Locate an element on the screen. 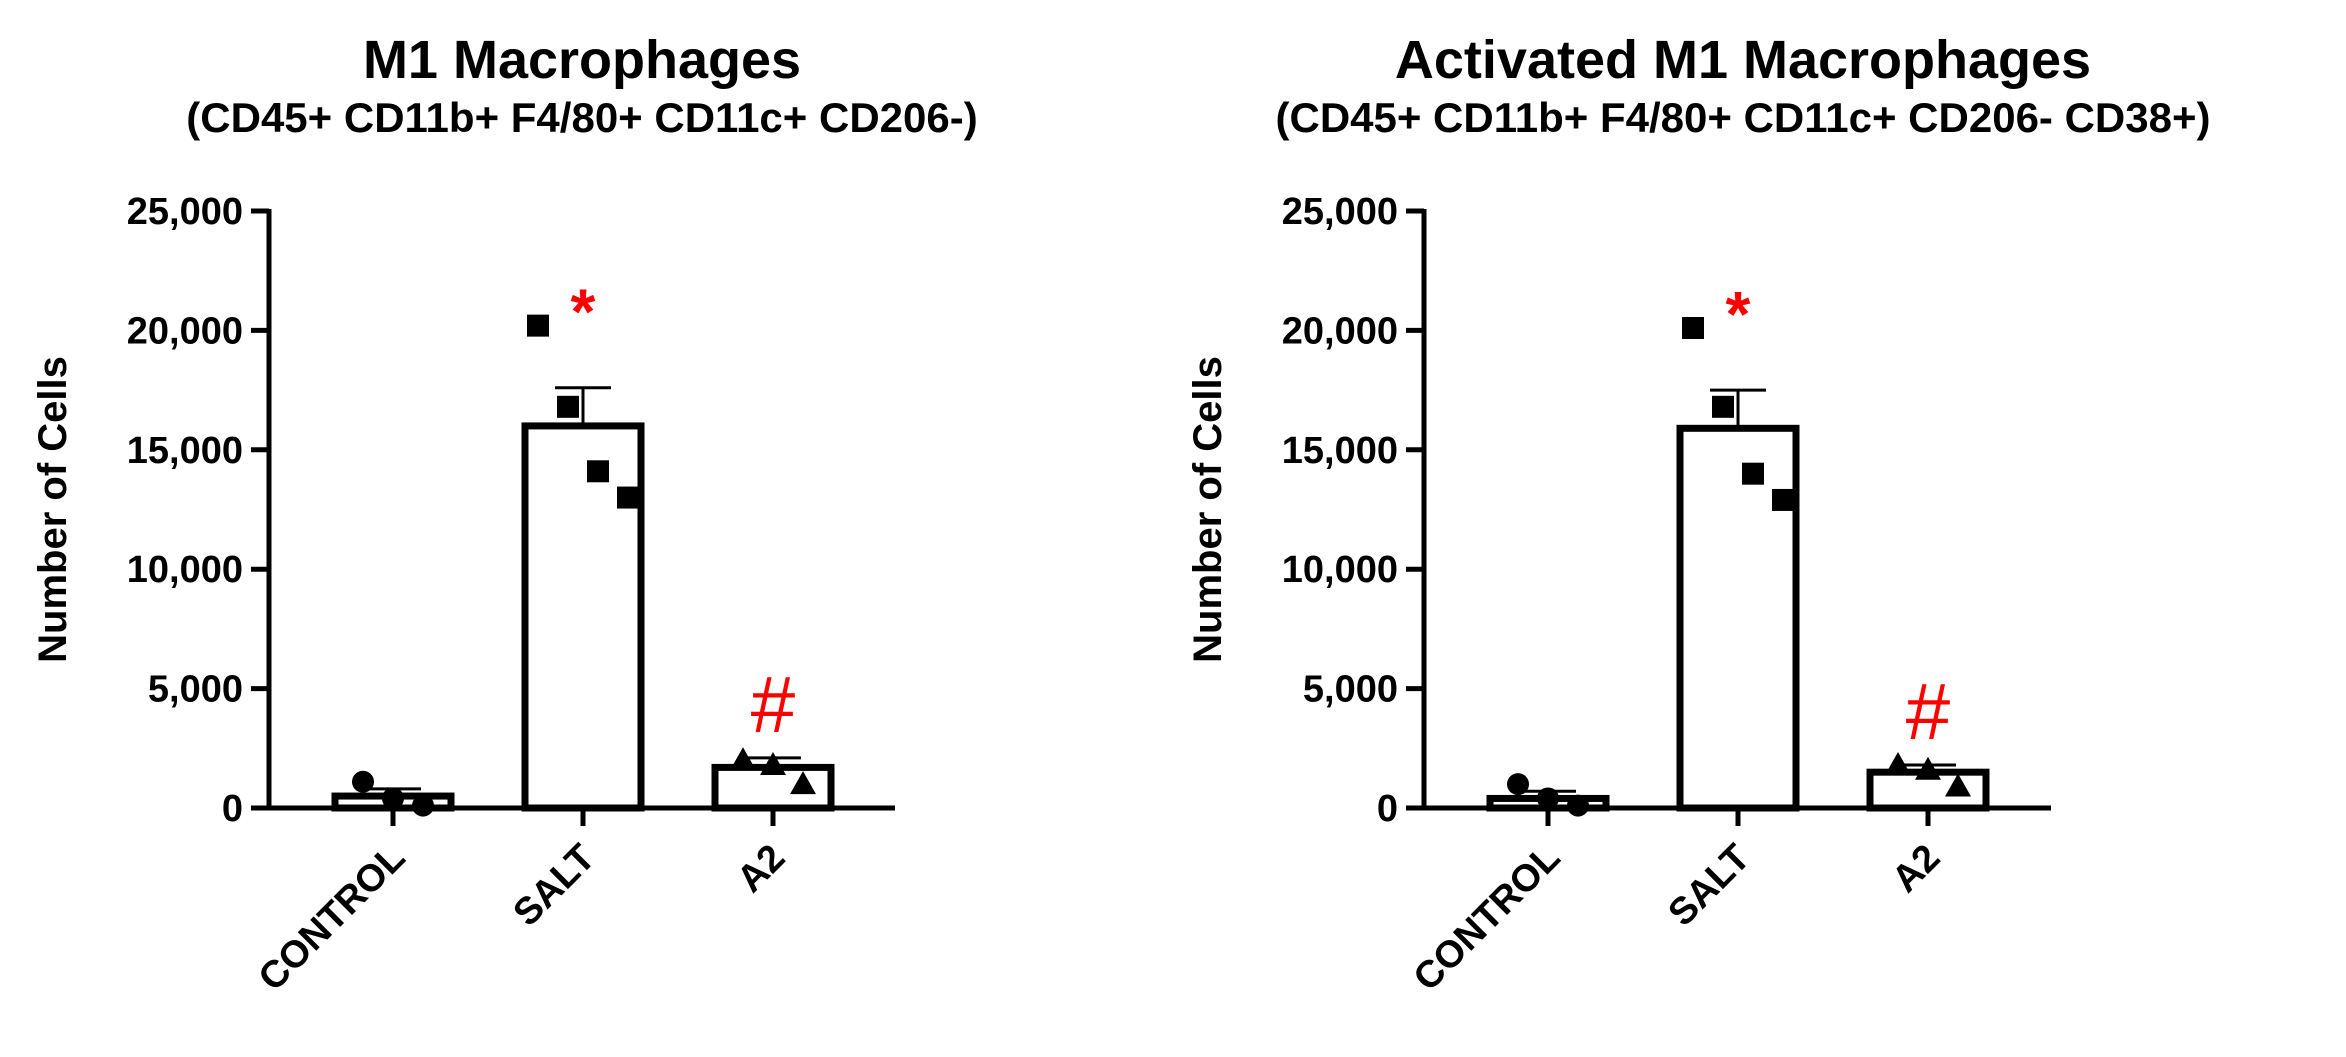 This screenshot has width=2346, height=1057. chart-title: Activated M1 Macrophages is located at coordinates (1743, 60).